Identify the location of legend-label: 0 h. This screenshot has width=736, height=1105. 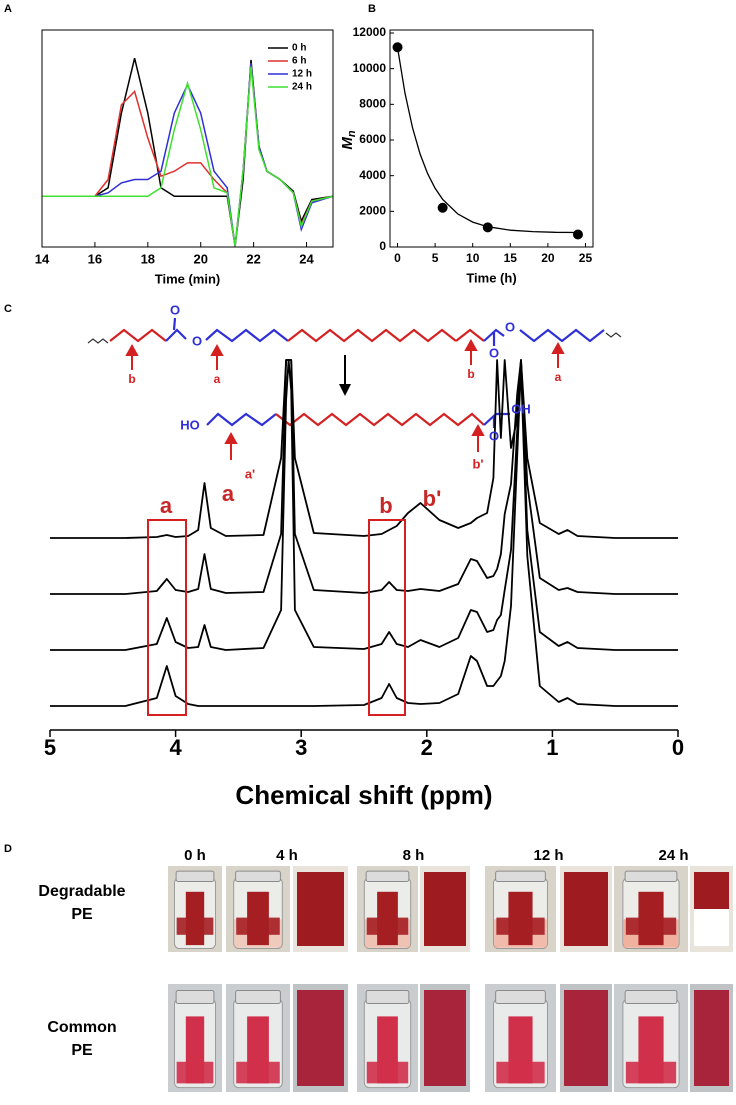
(299, 48).